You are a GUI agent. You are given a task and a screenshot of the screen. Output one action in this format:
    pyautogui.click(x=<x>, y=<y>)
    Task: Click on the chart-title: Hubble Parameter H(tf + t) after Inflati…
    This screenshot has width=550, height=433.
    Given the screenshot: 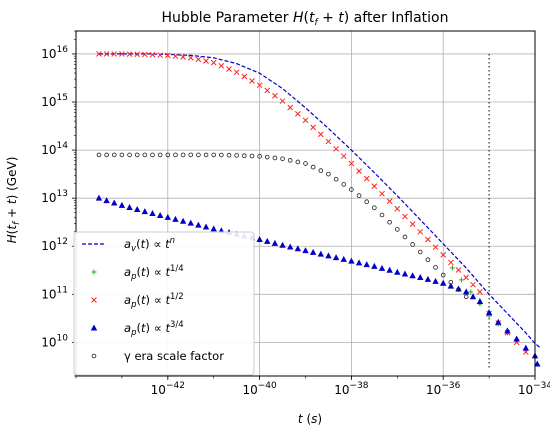 What is the action you would take?
    pyautogui.click(x=305, y=19)
    